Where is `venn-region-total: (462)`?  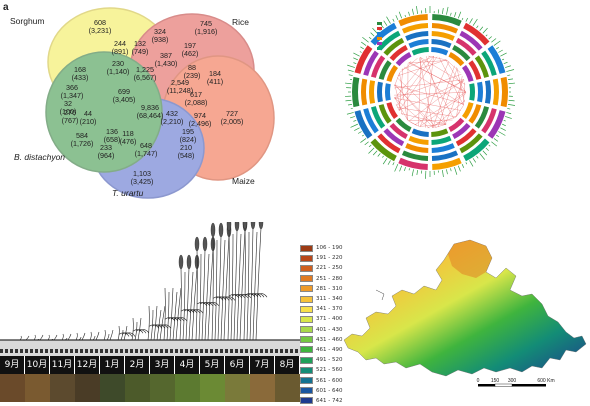
venn-region-total: (462) is located at coordinates (190, 53).